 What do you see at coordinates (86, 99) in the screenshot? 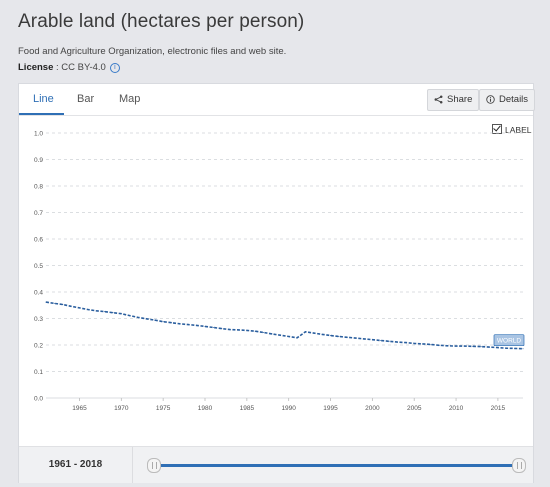
I see `tab-bar-chart: Bar` at bounding box center [86, 99].